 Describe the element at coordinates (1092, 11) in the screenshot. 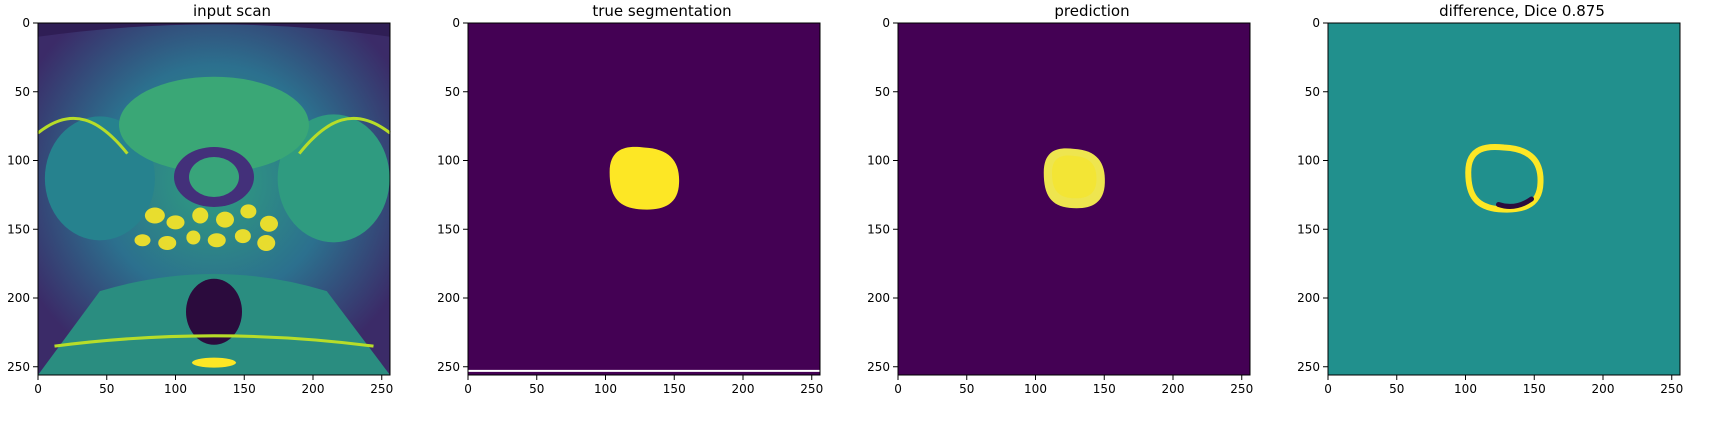

I see `panel-title: prediction` at that location.